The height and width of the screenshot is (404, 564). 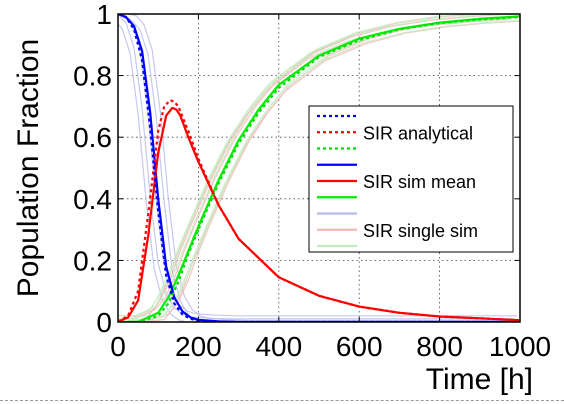 What do you see at coordinates (278, 346) in the screenshot?
I see `x-tick-label: 400` at bounding box center [278, 346].